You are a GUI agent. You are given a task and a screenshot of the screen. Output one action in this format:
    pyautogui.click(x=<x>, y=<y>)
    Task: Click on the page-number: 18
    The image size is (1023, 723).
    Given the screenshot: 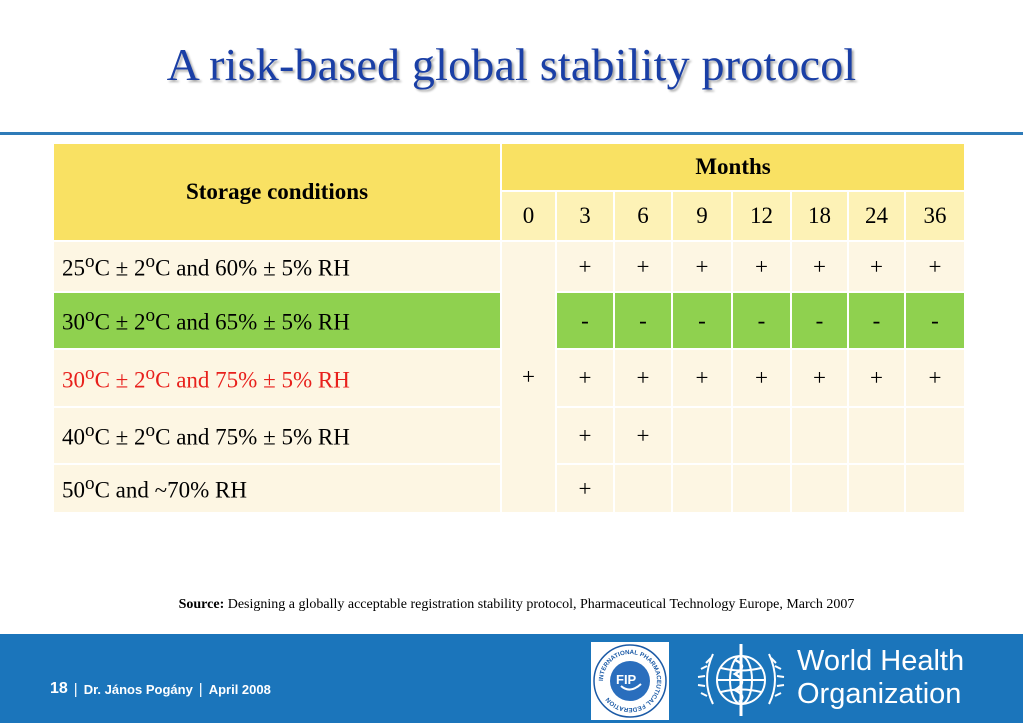 What is the action you would take?
    pyautogui.click(x=59, y=688)
    